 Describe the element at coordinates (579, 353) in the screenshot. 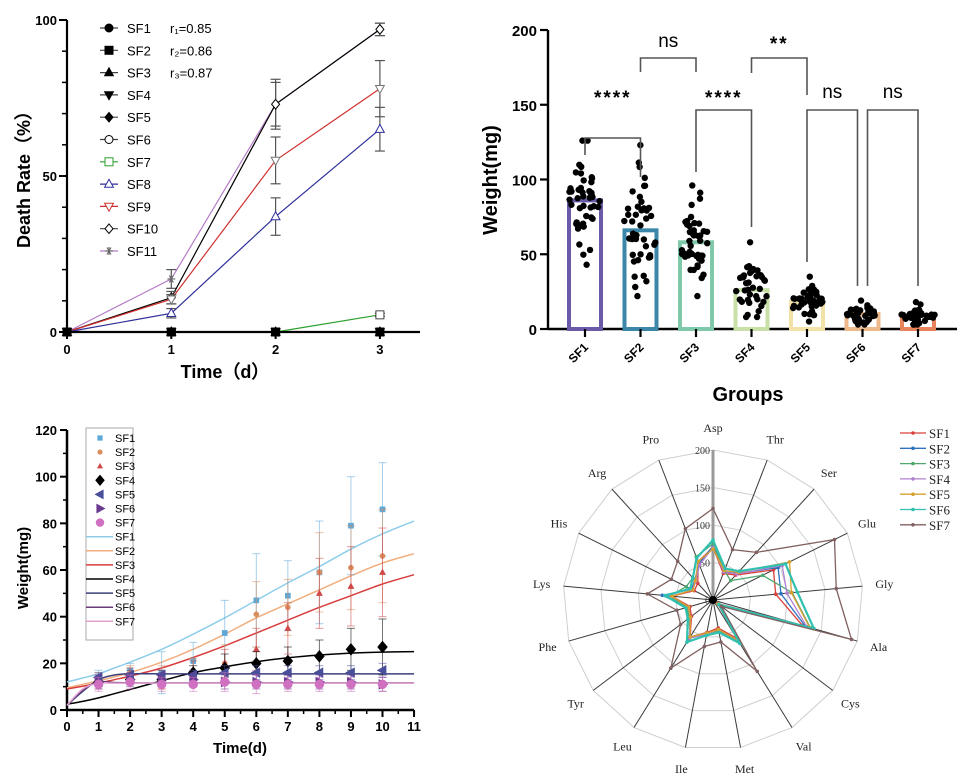

I see `x-tick-label: SF1` at that location.